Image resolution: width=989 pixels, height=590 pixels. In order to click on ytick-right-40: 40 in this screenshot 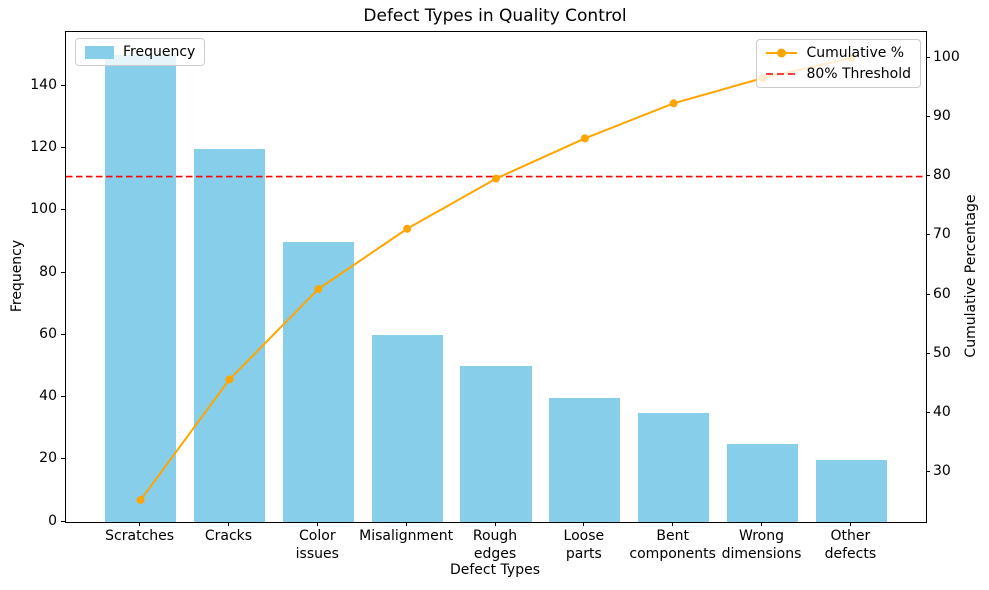, I will do `click(942, 412)`.